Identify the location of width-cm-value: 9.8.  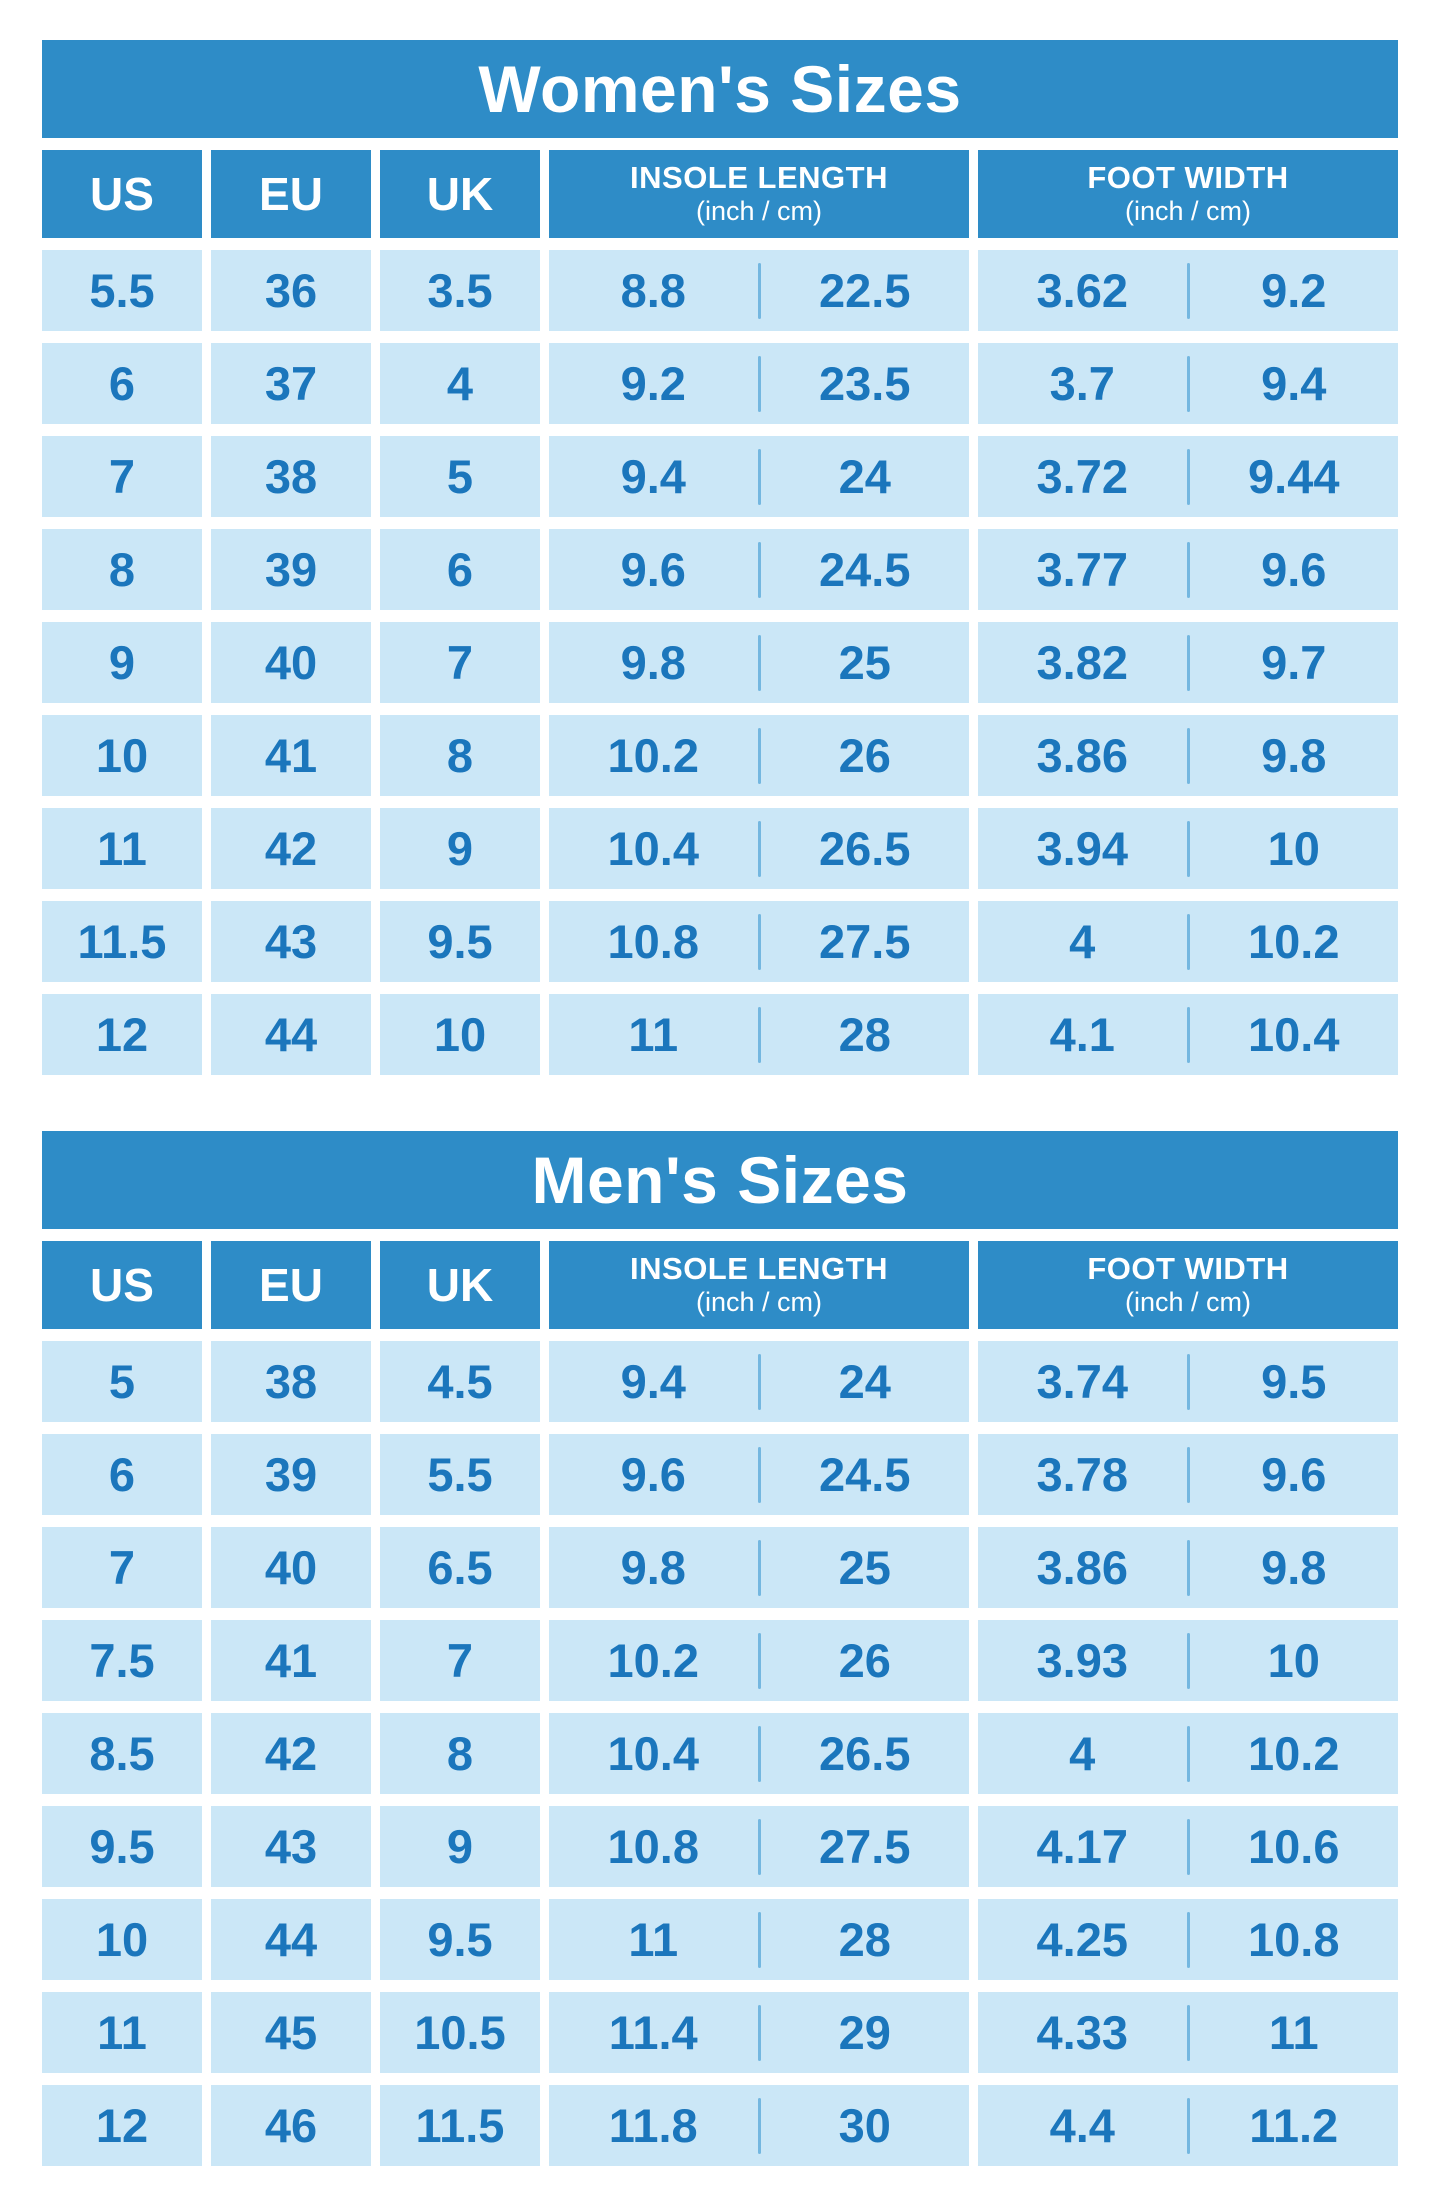
(1294, 755).